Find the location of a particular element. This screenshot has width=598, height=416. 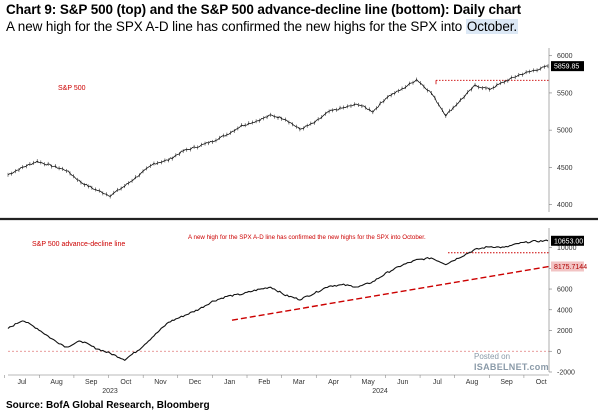

last-value-label: 10653.00 is located at coordinates (568, 241).